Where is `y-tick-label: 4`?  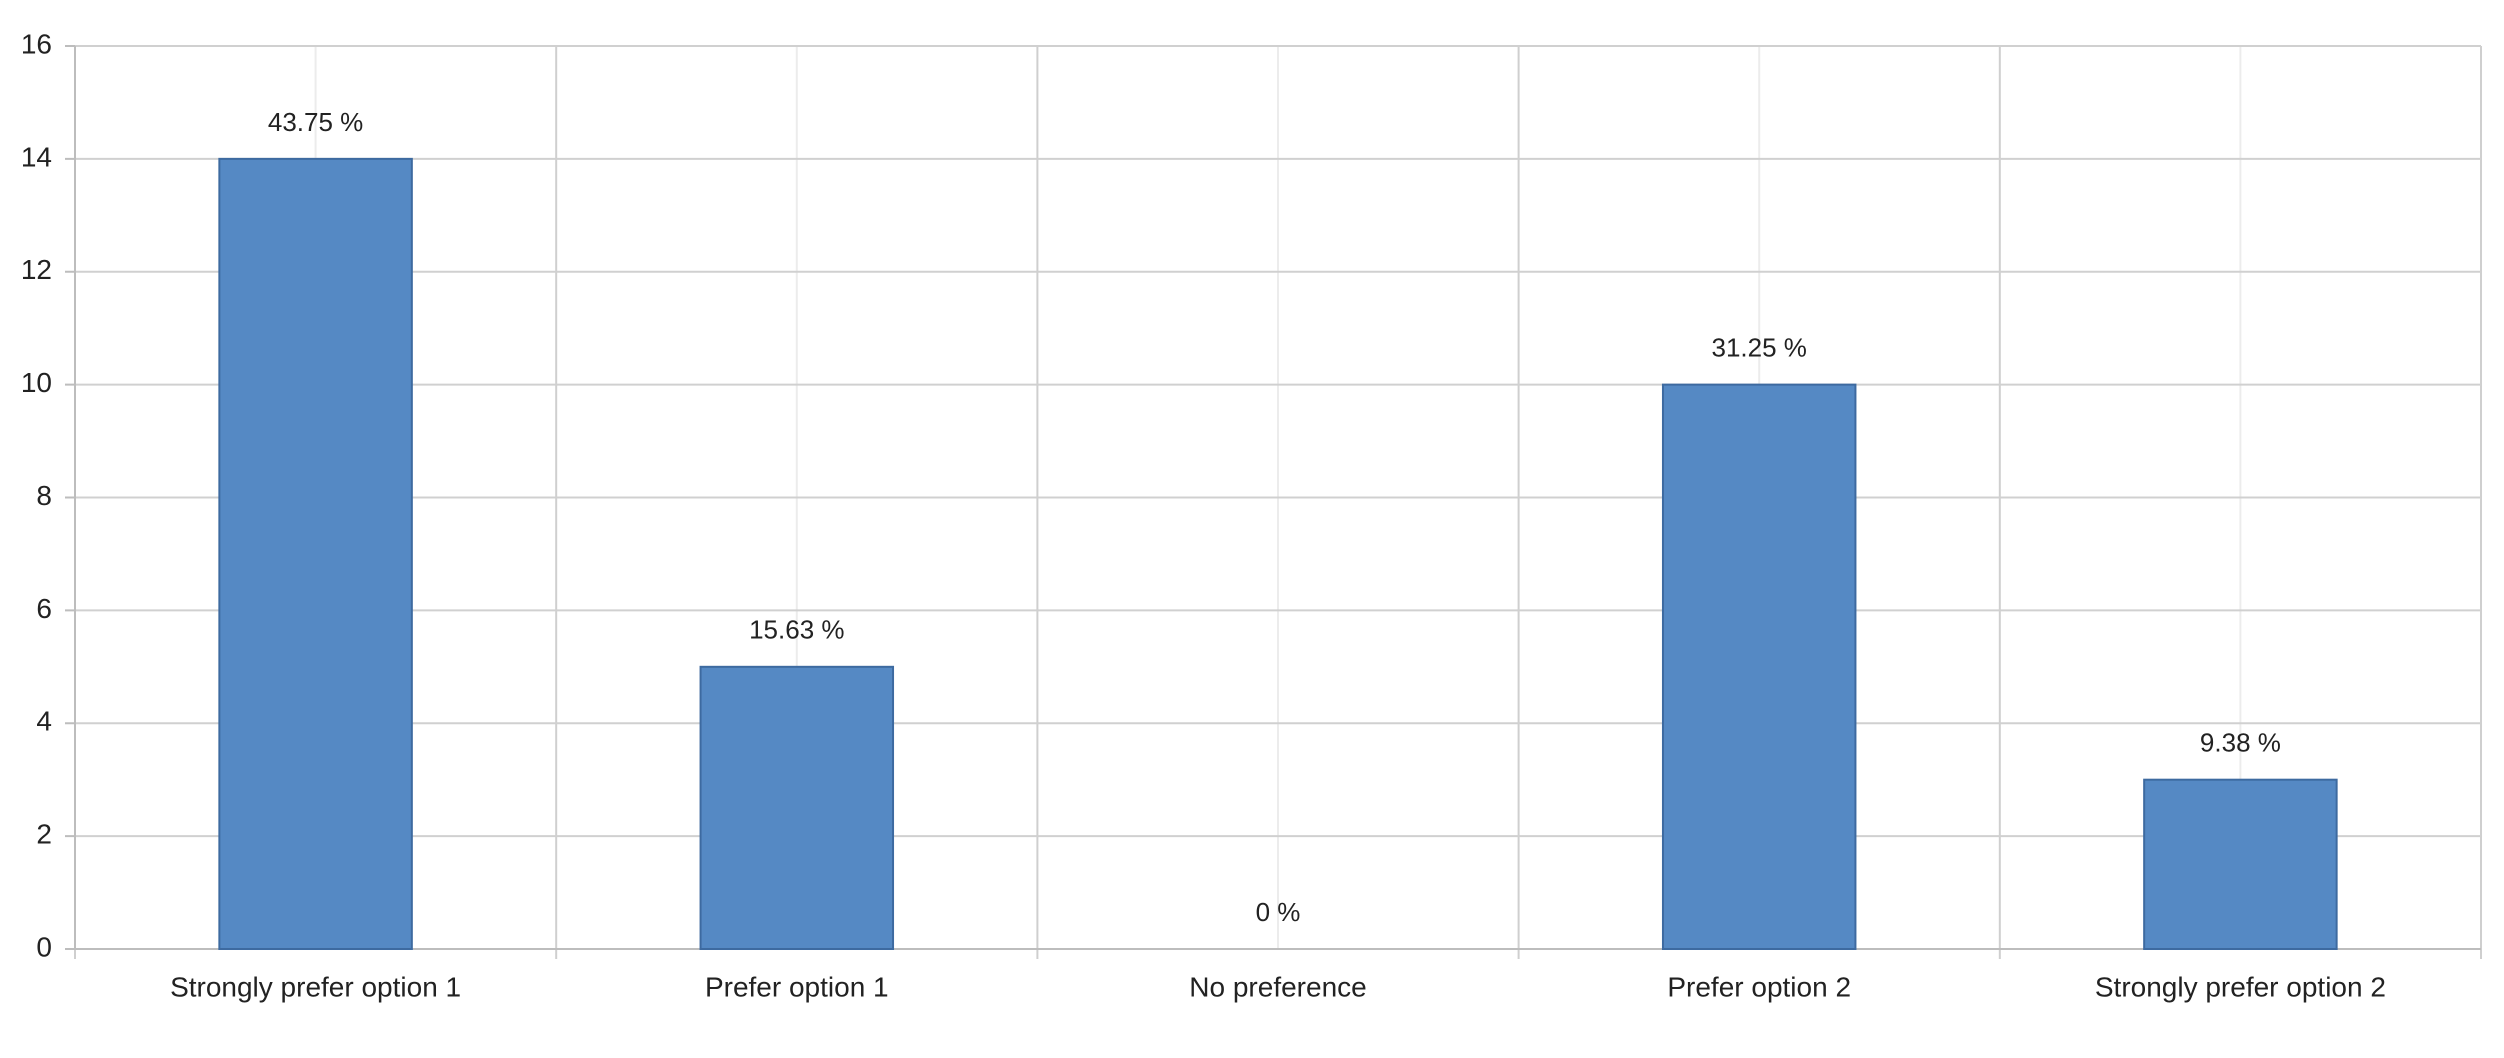 y-tick-label: 4 is located at coordinates (44, 721).